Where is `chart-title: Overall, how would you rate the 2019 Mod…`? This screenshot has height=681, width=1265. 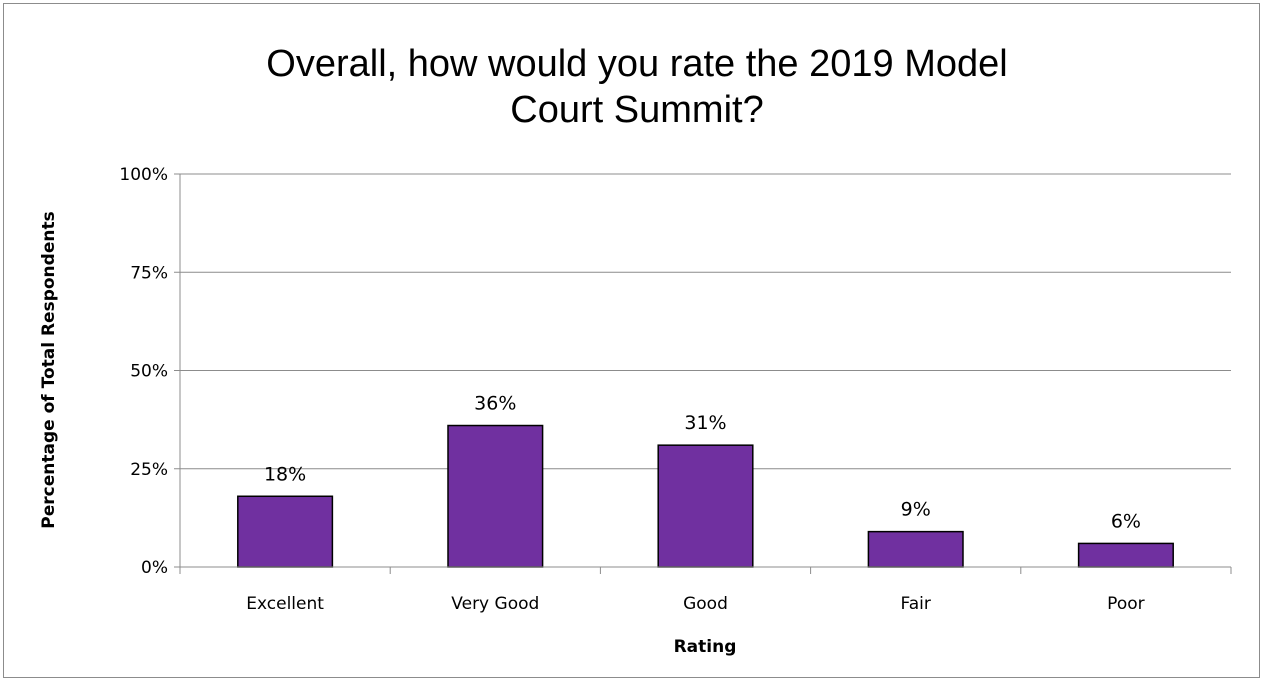
chart-title: Overall, how would you rate the 2019 Mod… is located at coordinates (636, 87).